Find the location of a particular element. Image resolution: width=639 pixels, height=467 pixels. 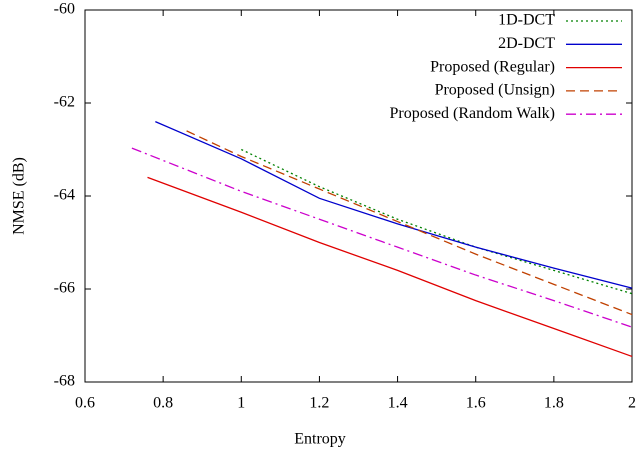

legend-label: 2D-DCT is located at coordinates (526, 43).